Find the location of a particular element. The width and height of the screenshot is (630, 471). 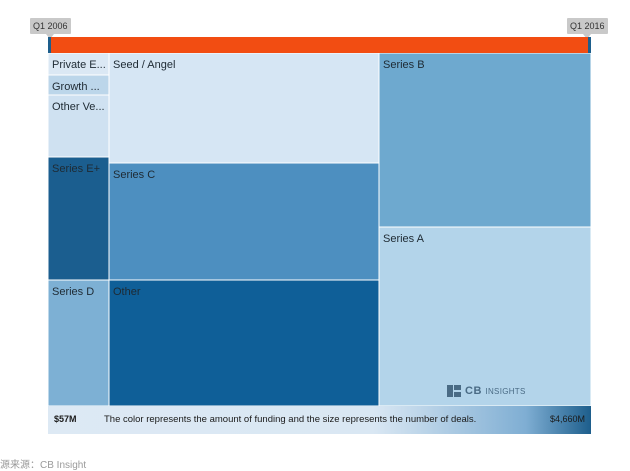

cb-insights-mark-icon is located at coordinates (454, 391).